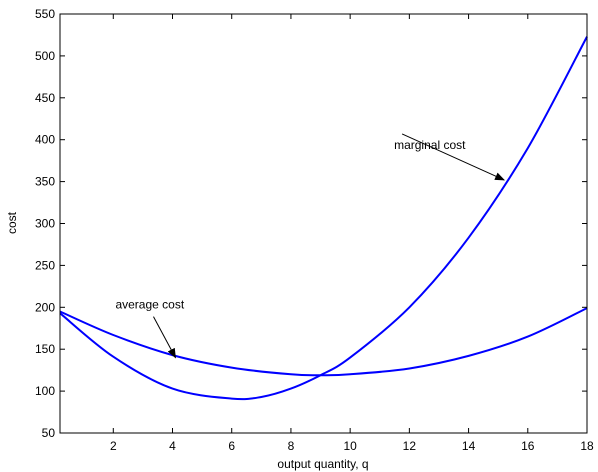  I want to click on annotation-marginal-cost: marginal cost, so click(430, 145).